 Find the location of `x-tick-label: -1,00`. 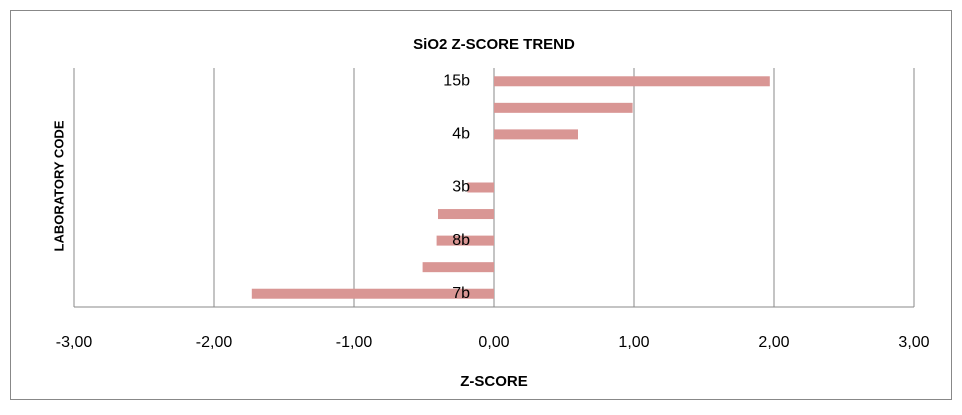

x-tick-label: -1,00 is located at coordinates (354, 342).